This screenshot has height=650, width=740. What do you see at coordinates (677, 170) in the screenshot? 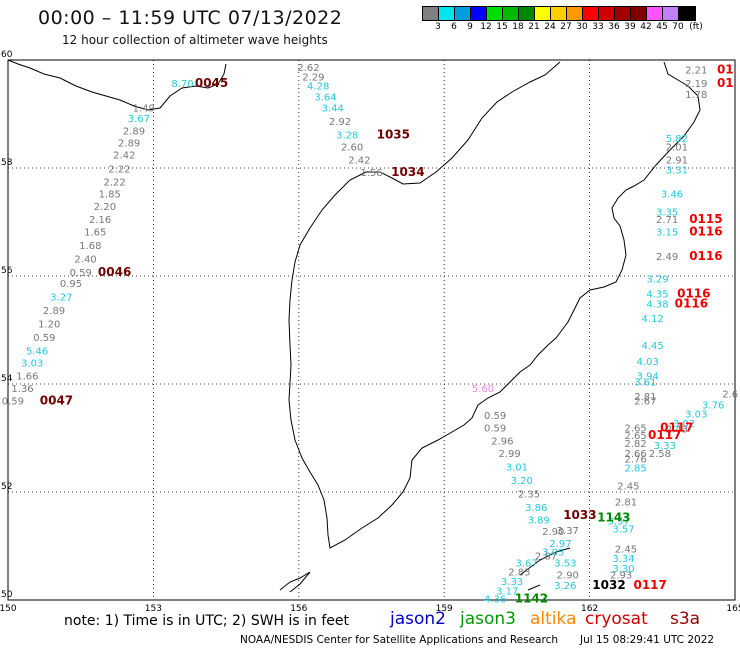
I see `swh-value: 3.31` at bounding box center [677, 170].